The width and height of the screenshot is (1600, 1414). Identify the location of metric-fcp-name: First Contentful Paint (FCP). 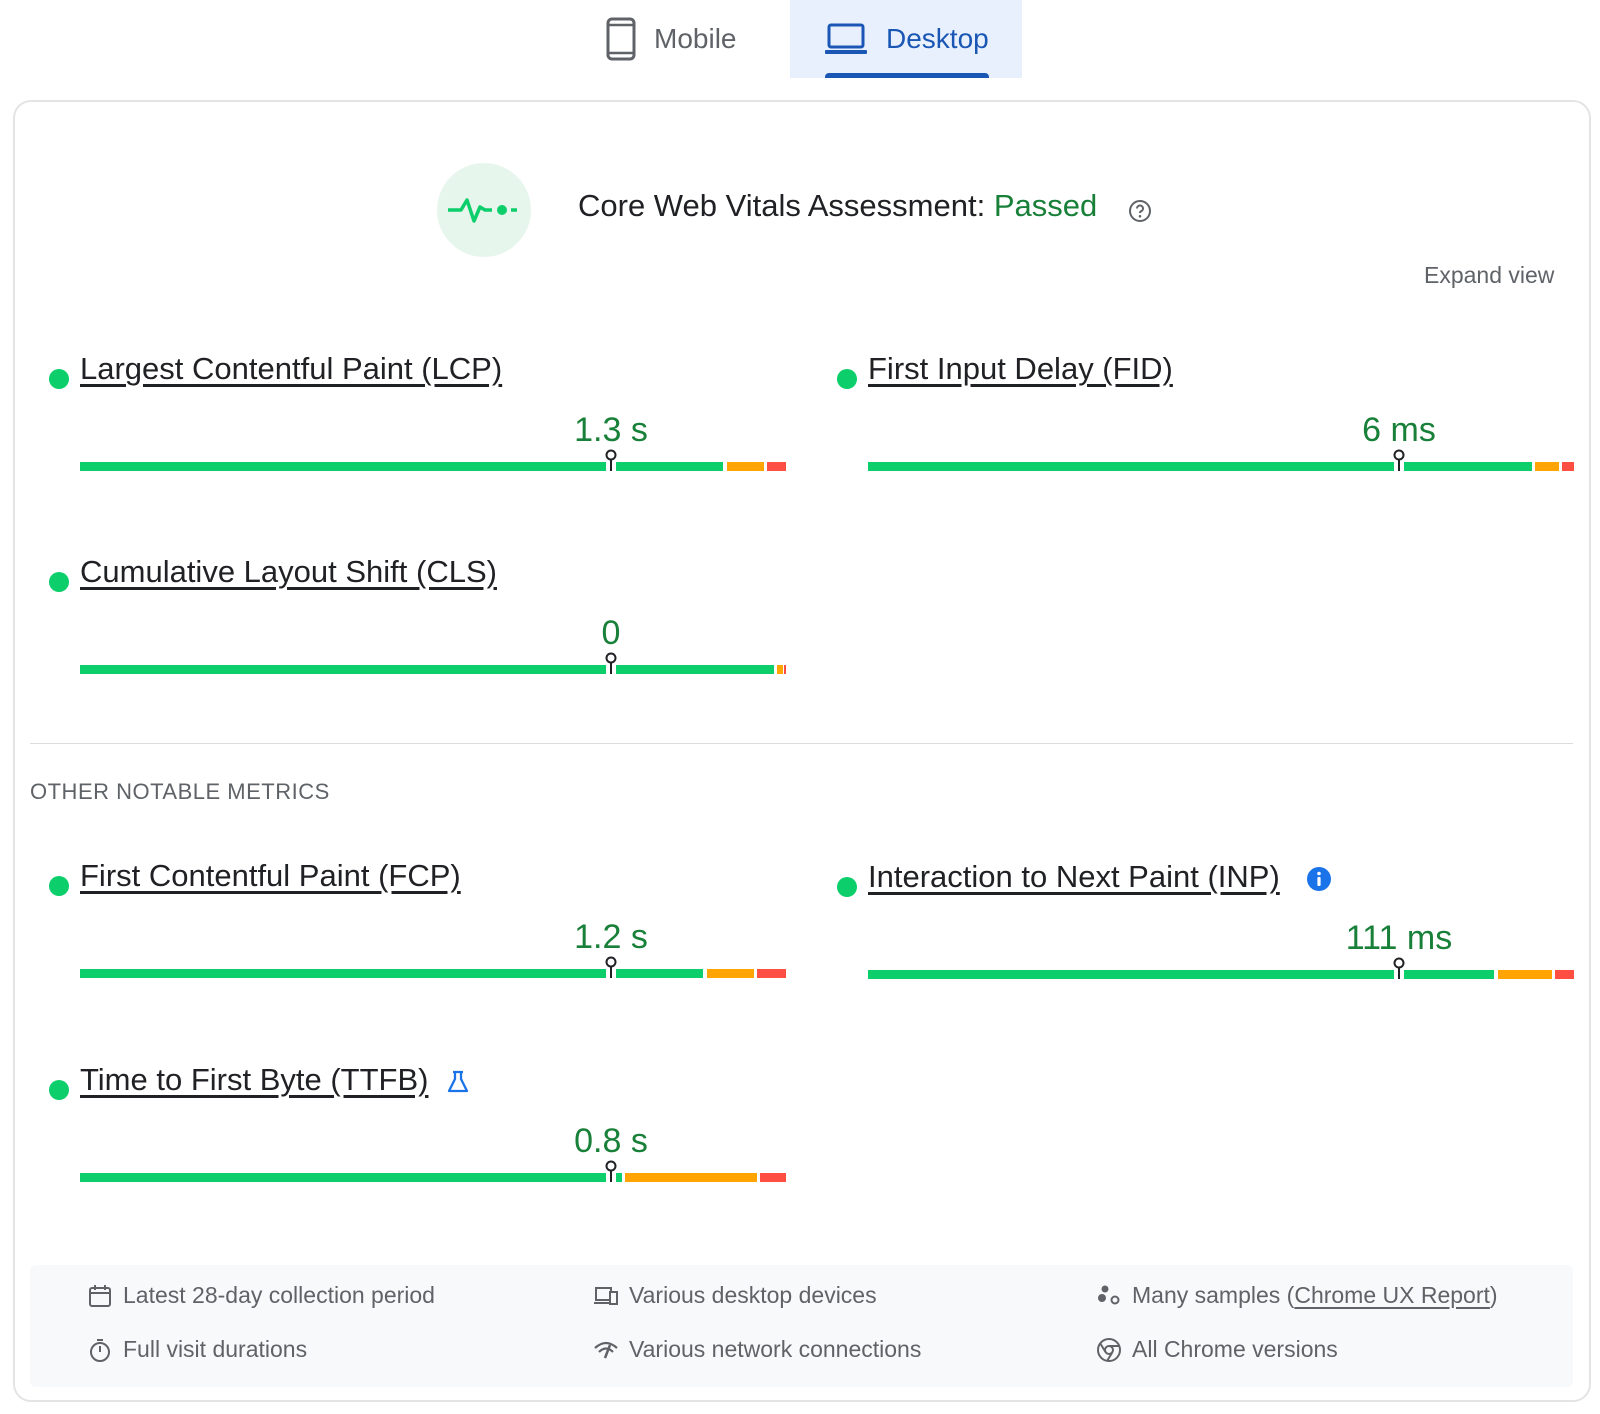
(270, 875).